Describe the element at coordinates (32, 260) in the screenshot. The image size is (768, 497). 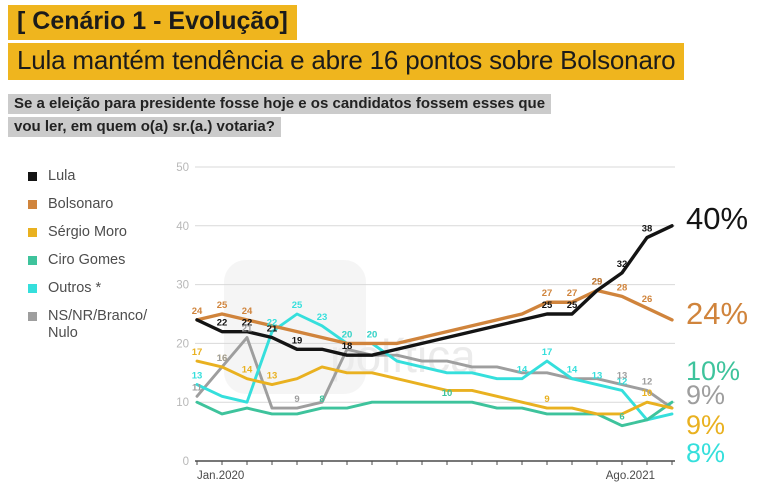
I see `legend-swatch-ciro-gomes` at that location.